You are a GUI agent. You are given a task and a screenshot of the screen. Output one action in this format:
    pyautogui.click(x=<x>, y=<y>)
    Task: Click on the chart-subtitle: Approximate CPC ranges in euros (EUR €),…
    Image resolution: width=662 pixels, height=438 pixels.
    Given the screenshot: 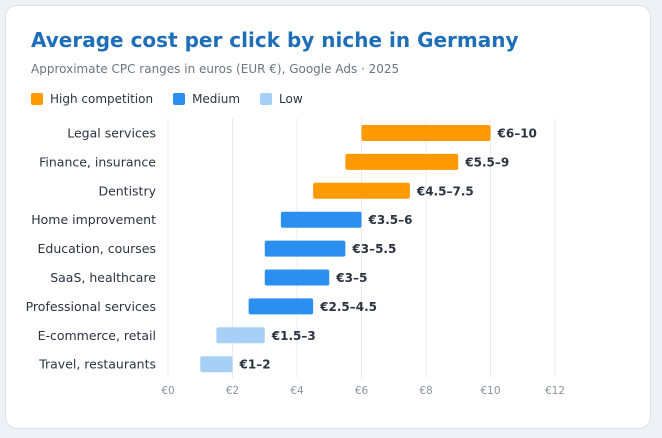 What is the action you would take?
    pyautogui.click(x=215, y=69)
    